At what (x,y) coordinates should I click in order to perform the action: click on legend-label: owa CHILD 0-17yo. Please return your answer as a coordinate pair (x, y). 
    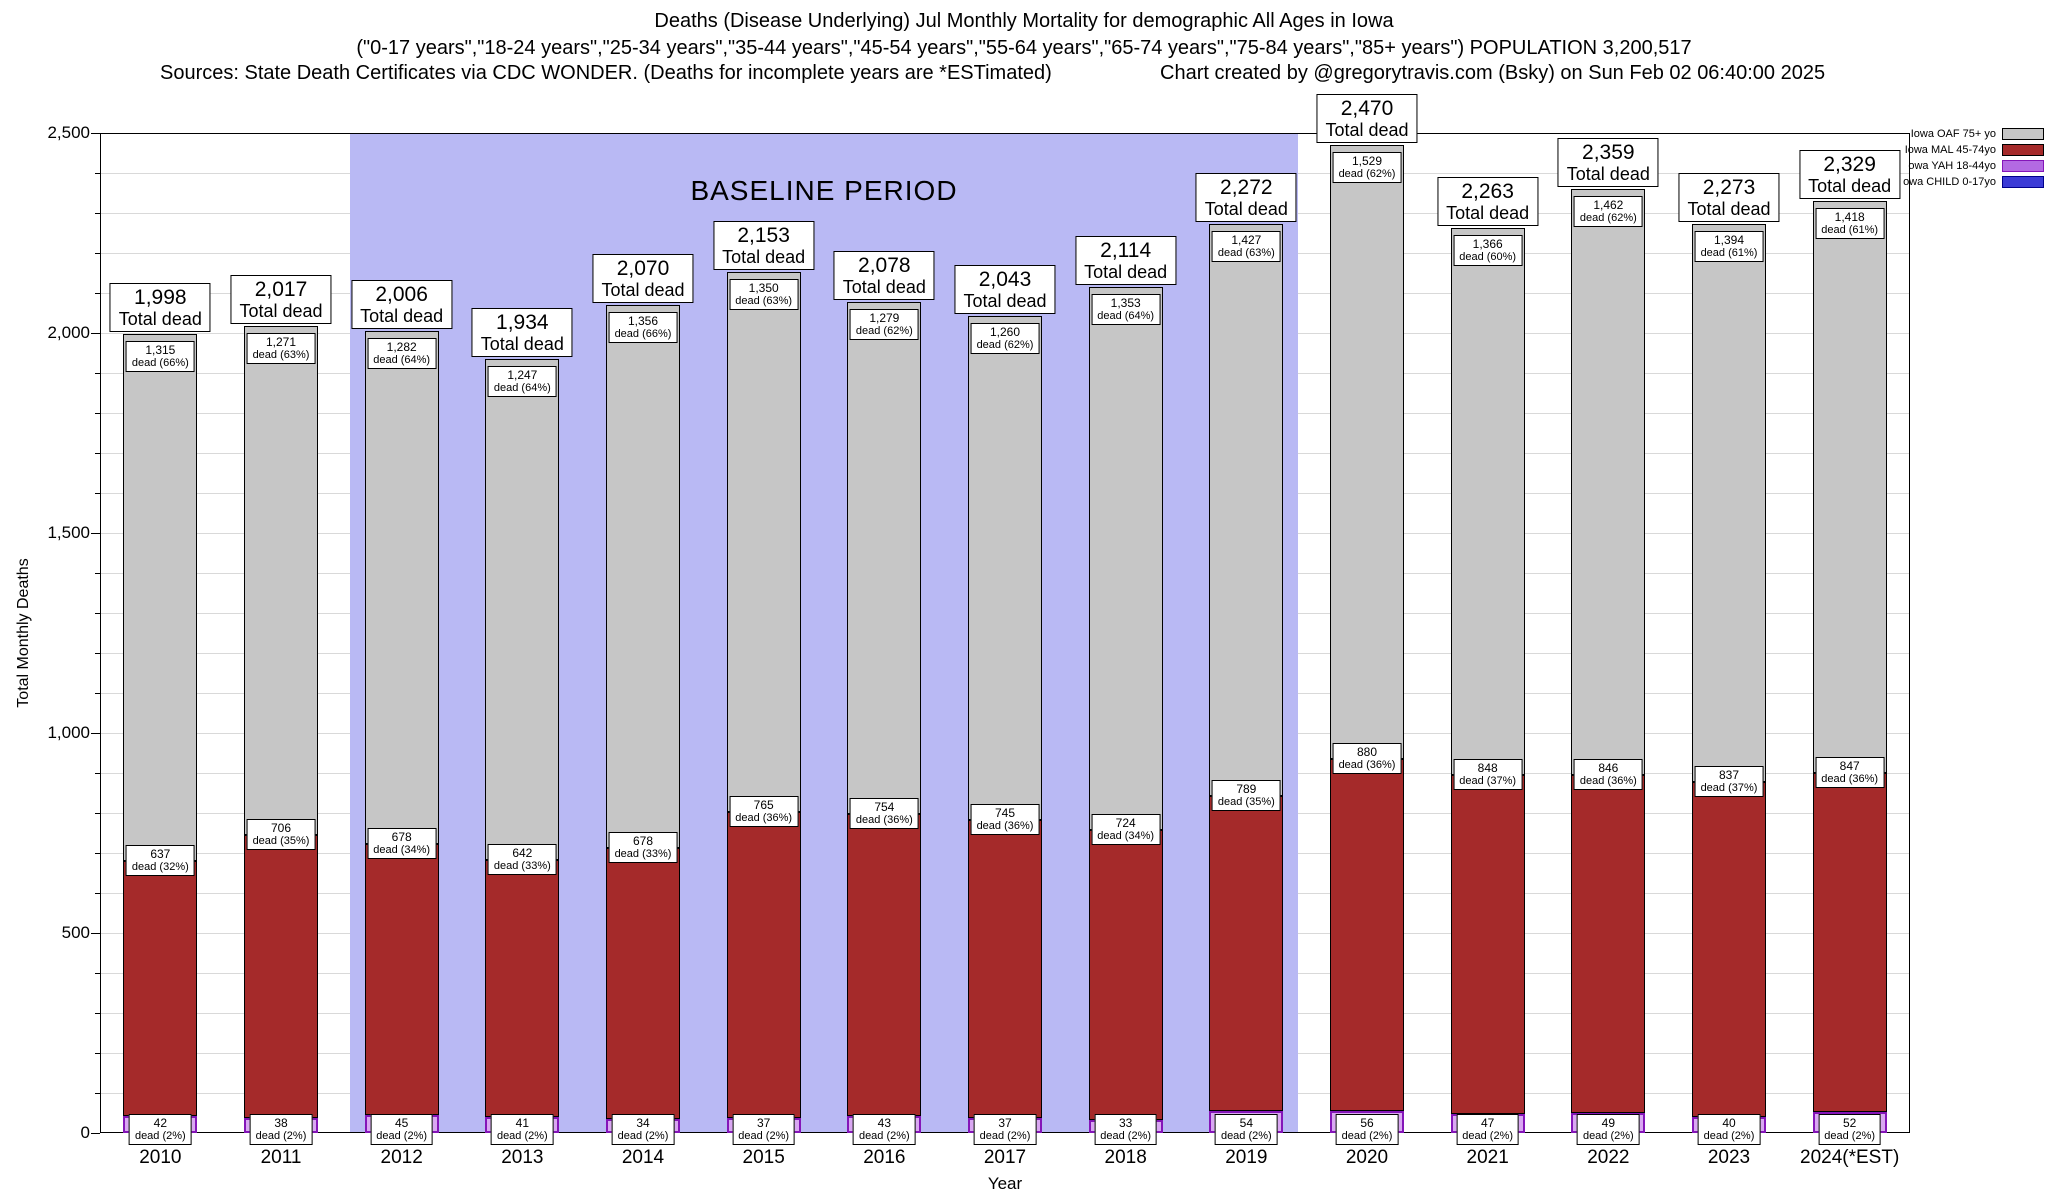
    Looking at the image, I should click on (1949, 182).